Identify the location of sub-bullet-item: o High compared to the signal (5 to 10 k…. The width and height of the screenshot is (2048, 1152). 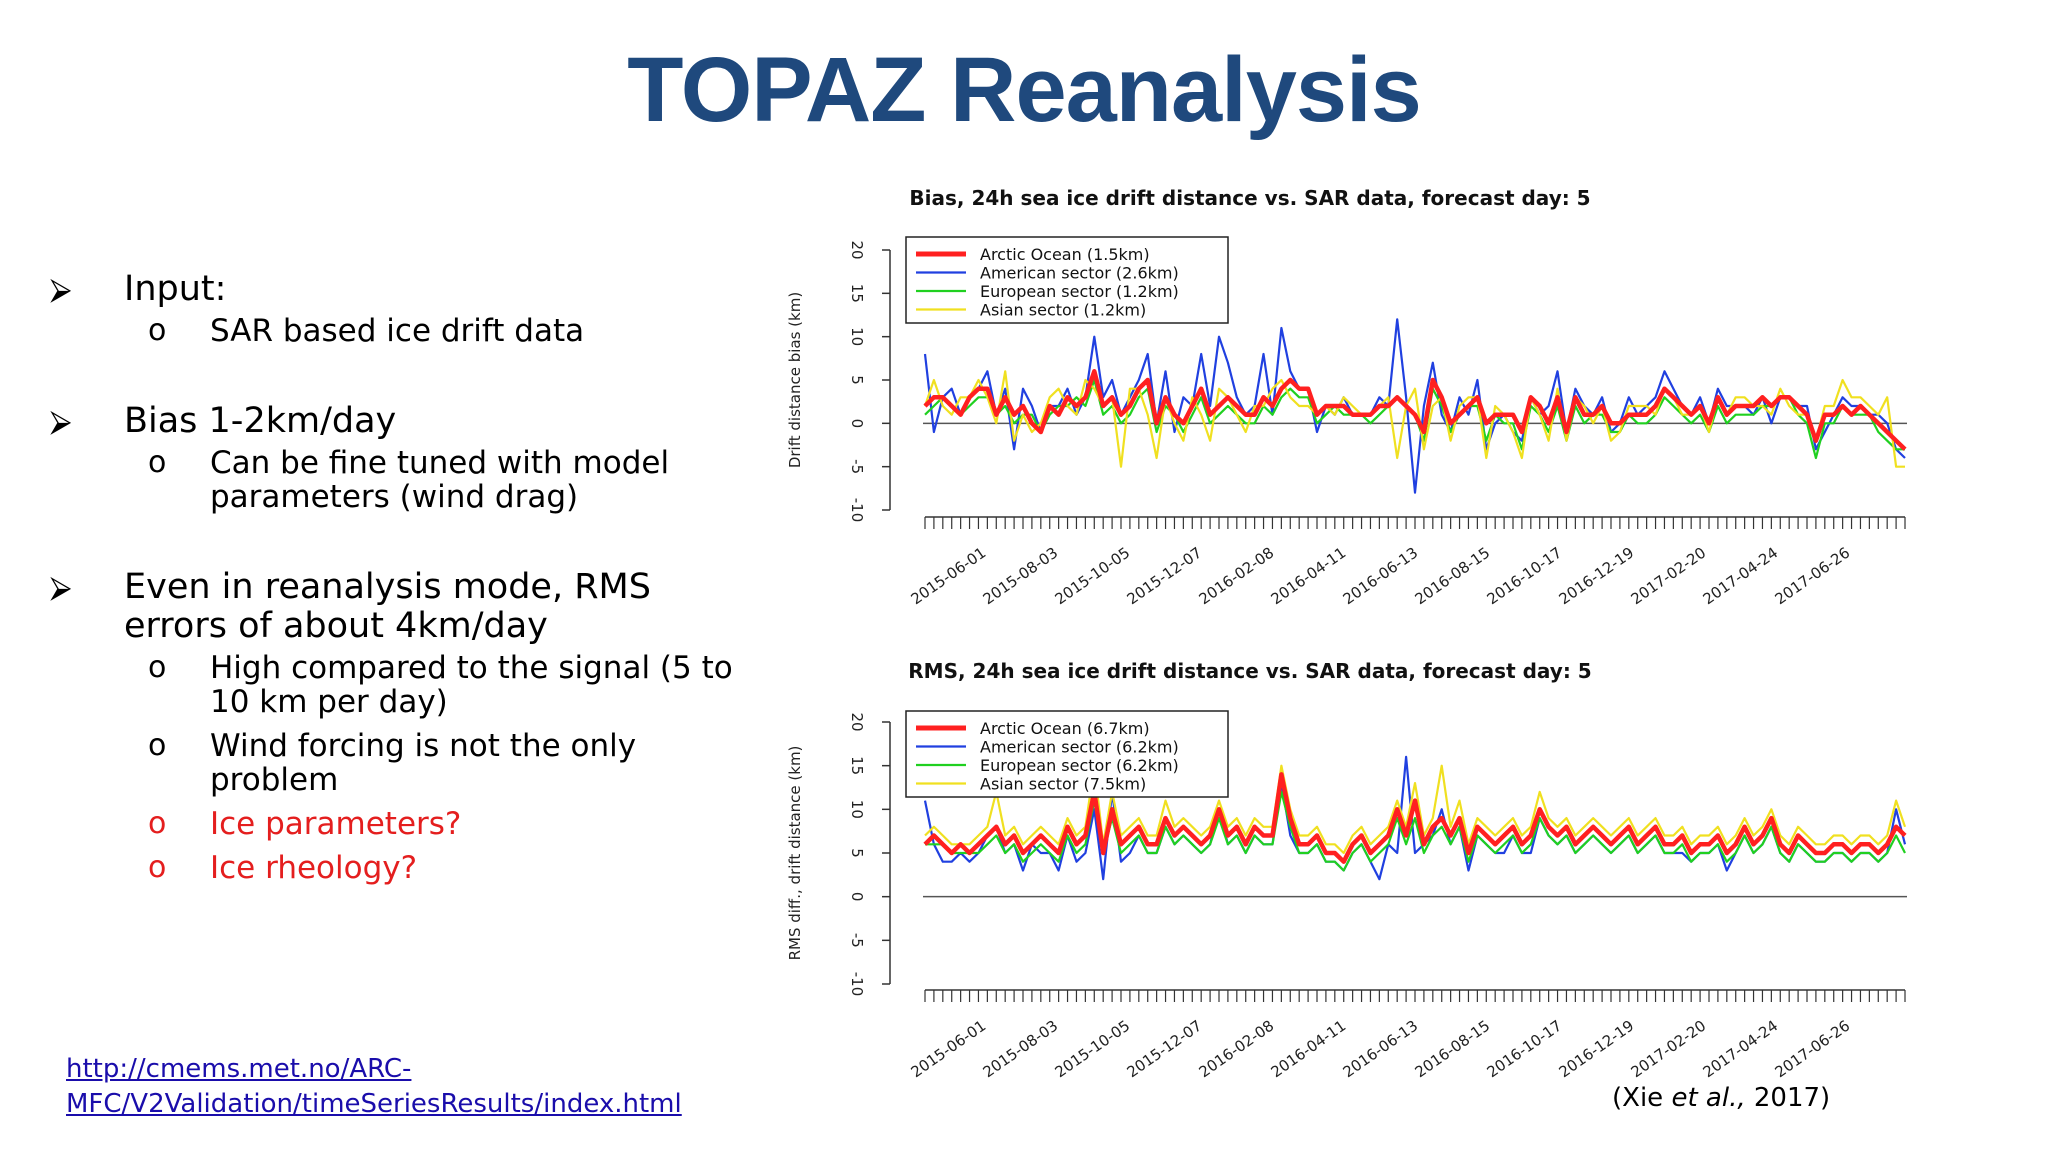
(400, 685).